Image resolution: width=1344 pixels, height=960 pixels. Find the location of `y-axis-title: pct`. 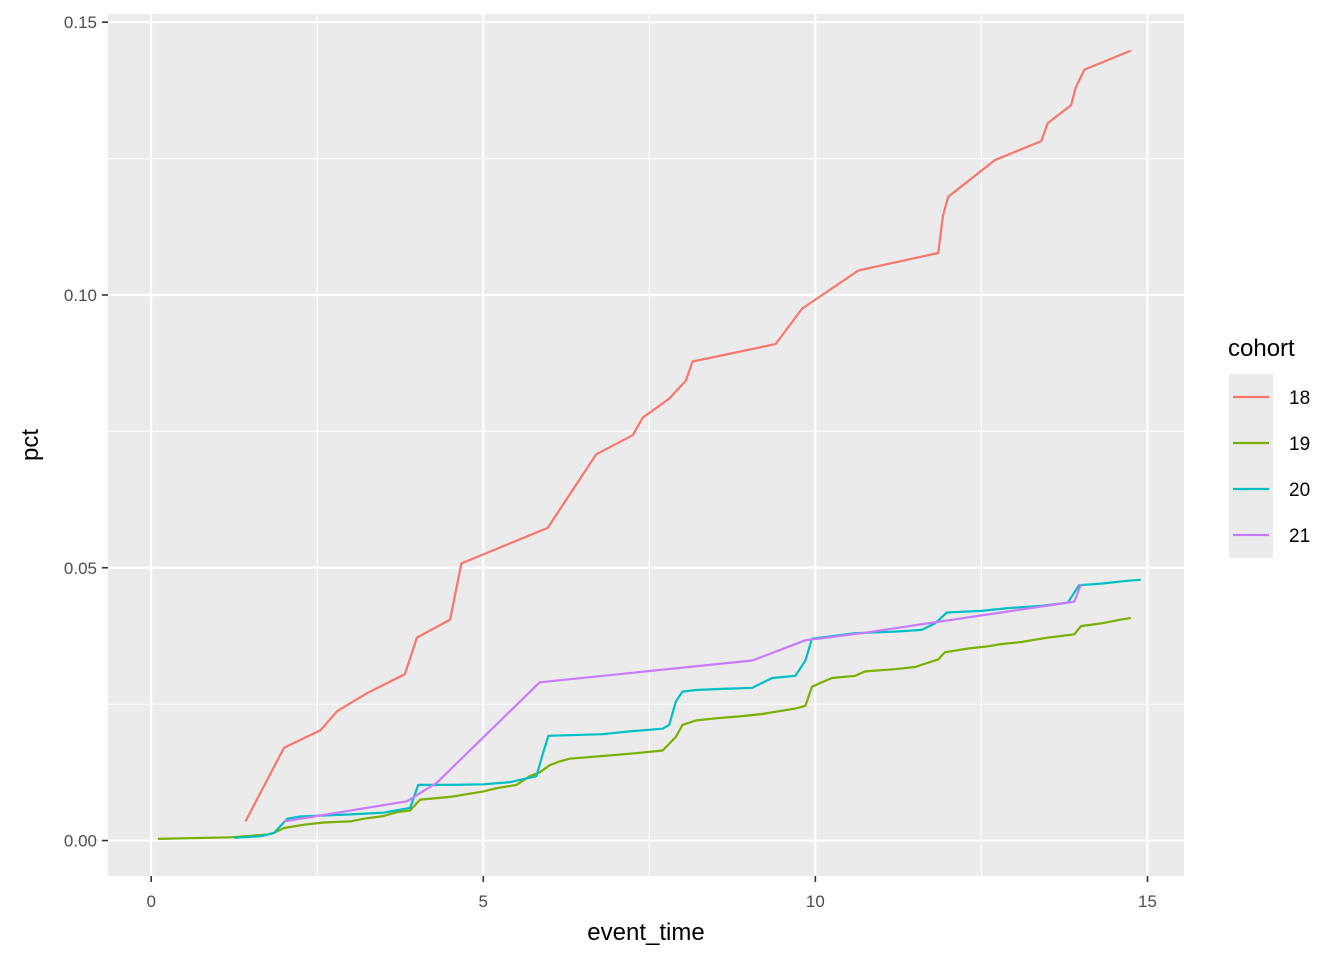

y-axis-title: pct is located at coordinates (30, 445).